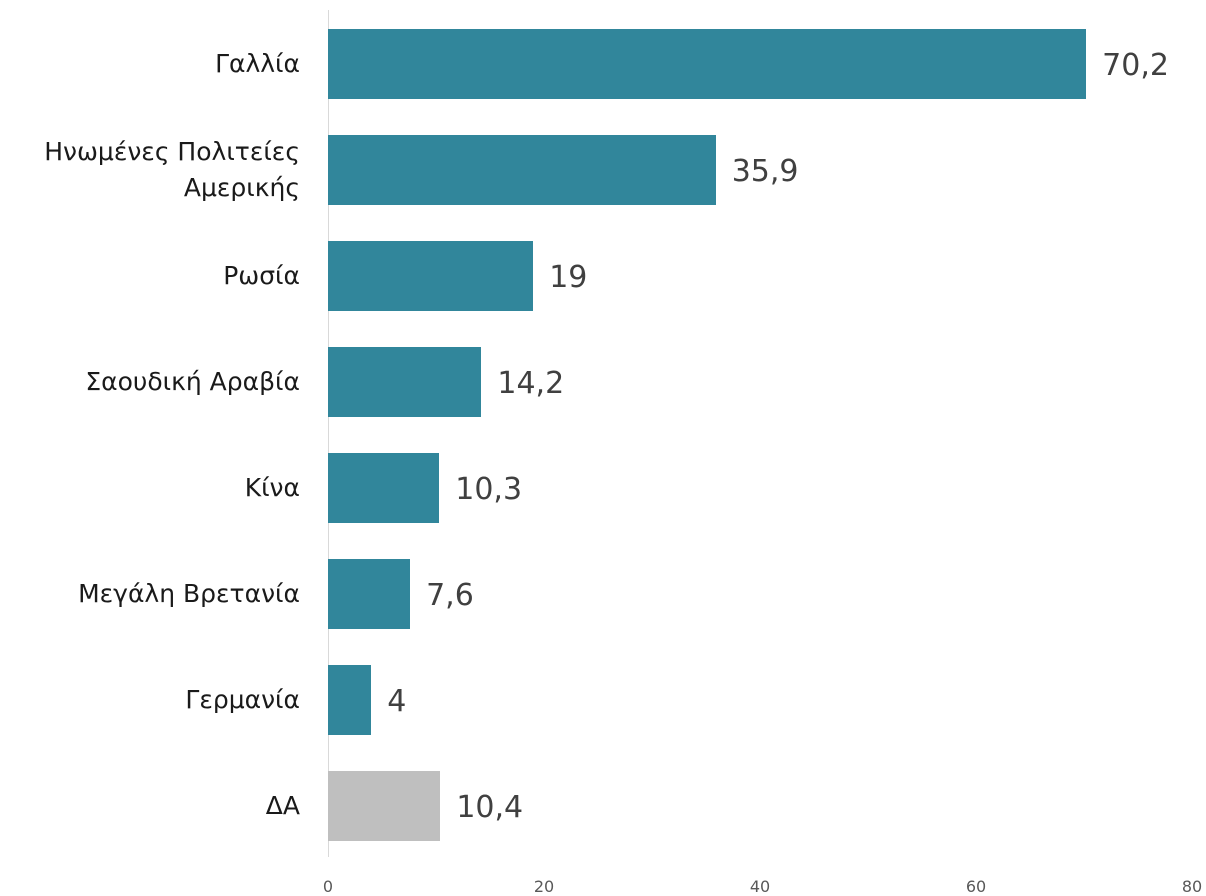 Image resolution: width=1206 pixels, height=896 pixels. Describe the element at coordinates (282, 805) in the screenshot. I see `category-text: ΔΑ` at that location.